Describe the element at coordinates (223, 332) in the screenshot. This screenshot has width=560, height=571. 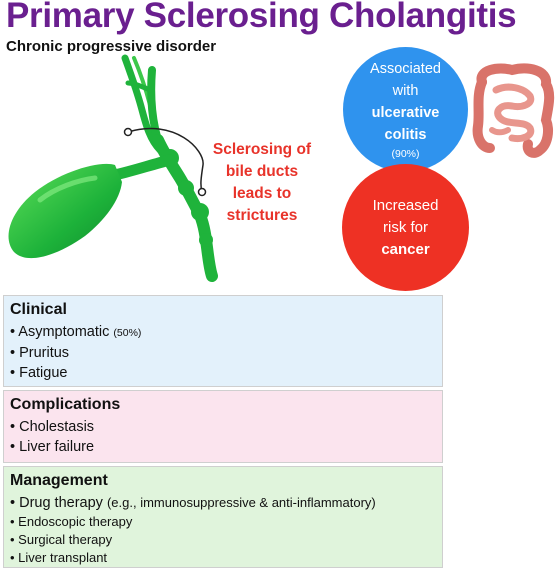
I see `clinical-item: • Asymptomatic (50%)` at that location.